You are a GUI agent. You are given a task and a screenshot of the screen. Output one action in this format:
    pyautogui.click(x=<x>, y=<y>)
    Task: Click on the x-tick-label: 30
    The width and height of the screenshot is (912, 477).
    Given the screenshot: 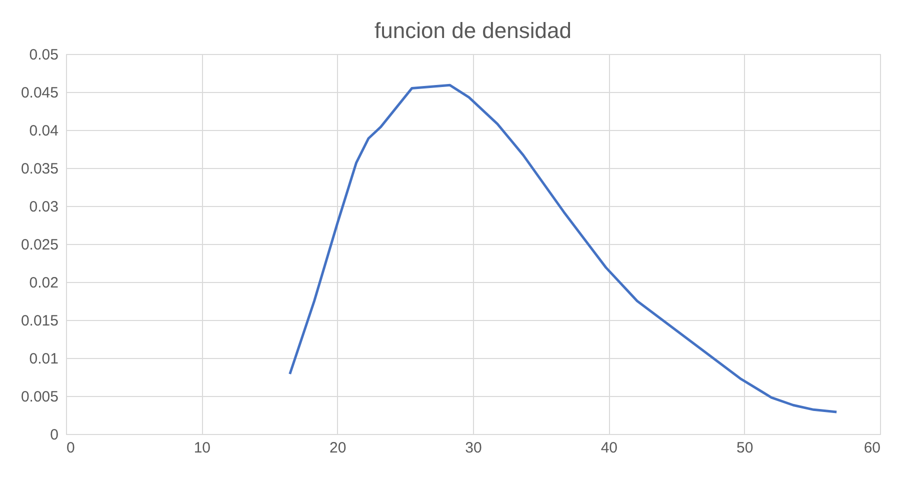 What is the action you would take?
    pyautogui.click(x=473, y=448)
    